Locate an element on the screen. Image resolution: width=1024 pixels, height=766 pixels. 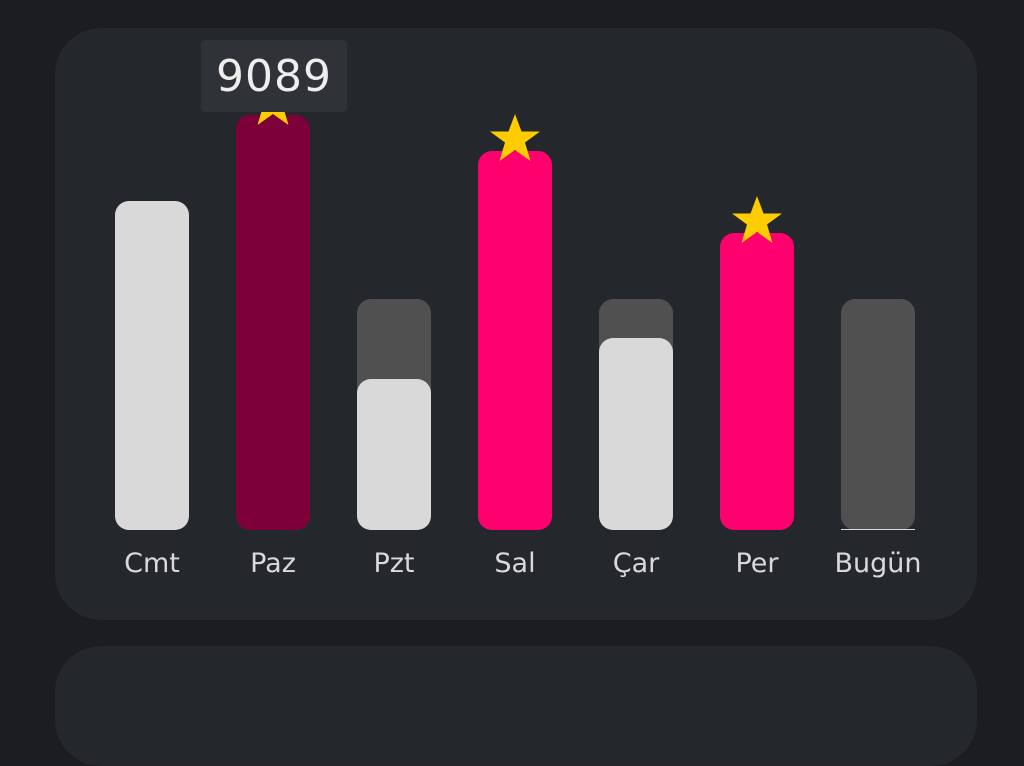
day-label: Pzt is located at coordinates (394, 563).